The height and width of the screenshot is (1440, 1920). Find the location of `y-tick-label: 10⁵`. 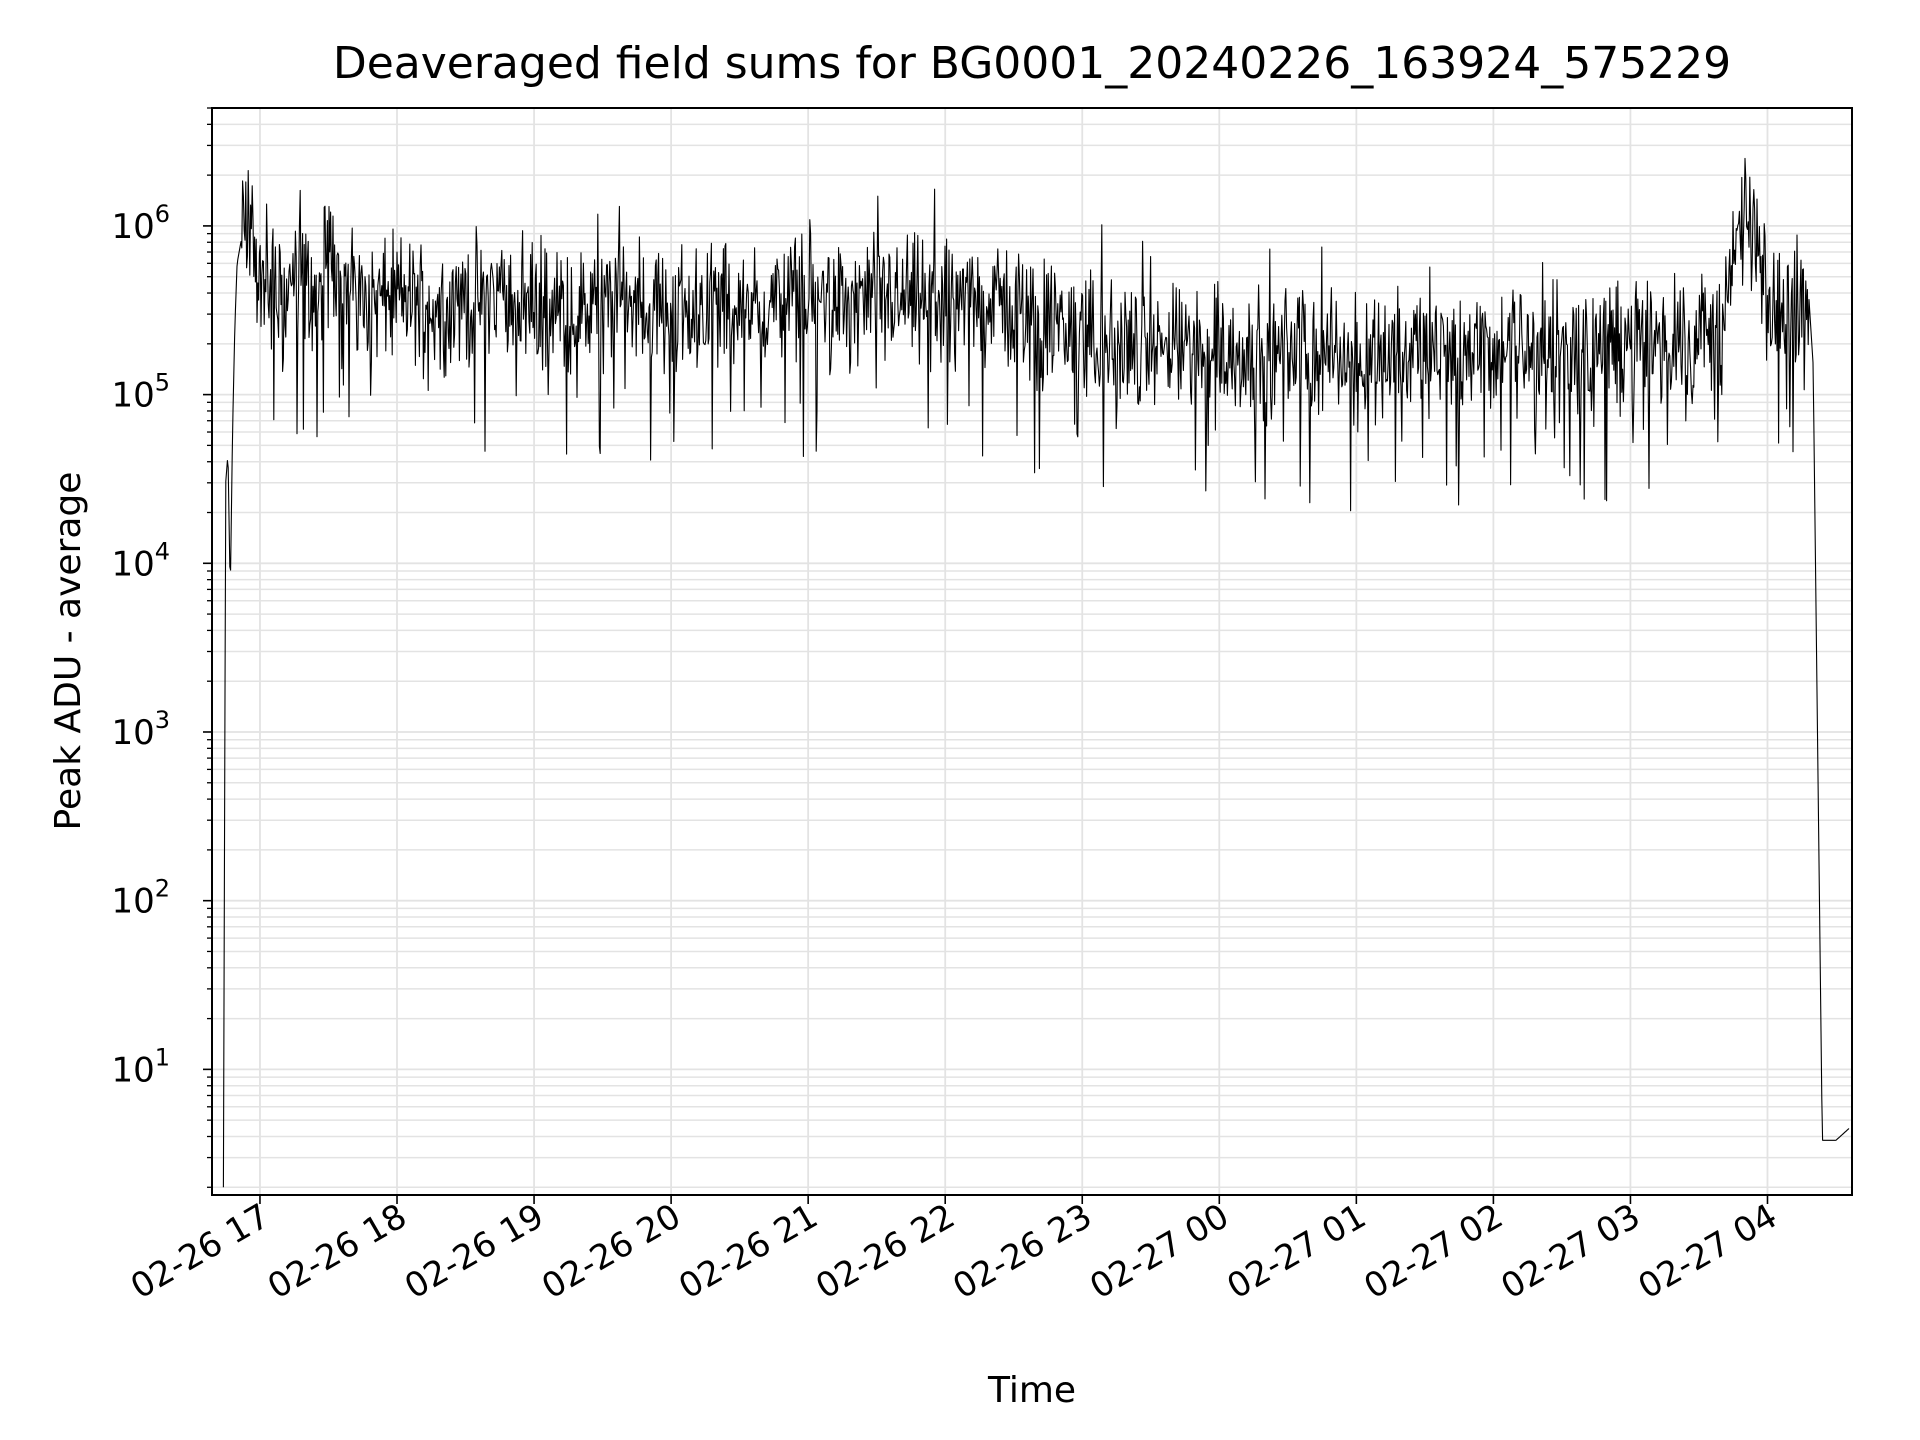

y-tick-label: 10⁵ is located at coordinates (140, 392).